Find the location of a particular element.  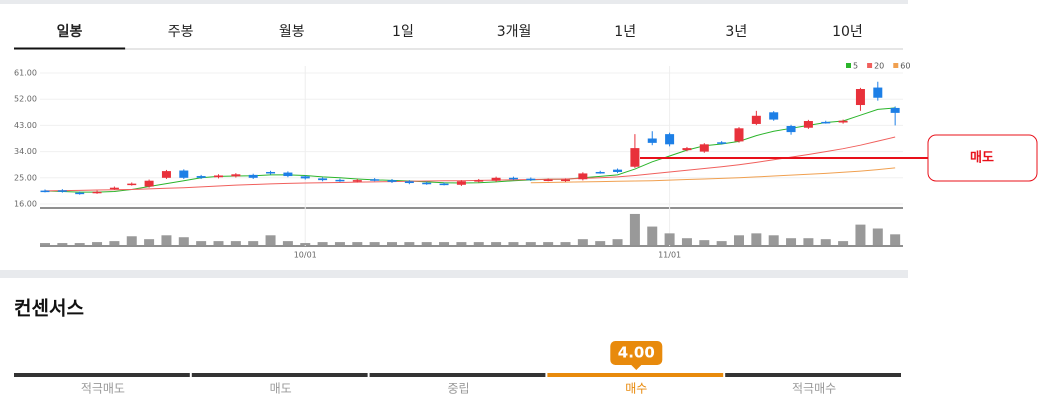

tab: 월봉 is located at coordinates (292, 32).